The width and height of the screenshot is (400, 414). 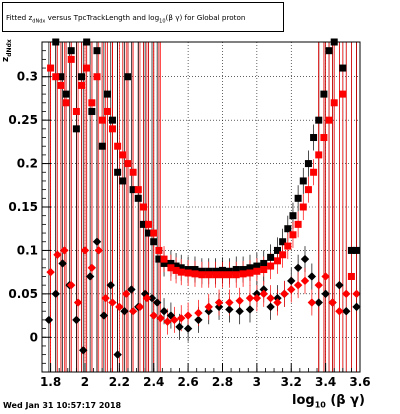 I want to click on y-tick-label: 0.05, so click(x=23, y=294).